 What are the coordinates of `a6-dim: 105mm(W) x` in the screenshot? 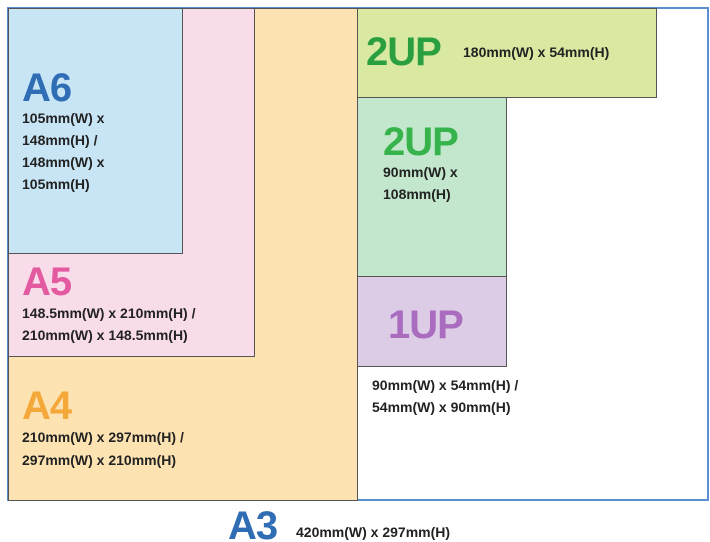 It's located at (63, 118).